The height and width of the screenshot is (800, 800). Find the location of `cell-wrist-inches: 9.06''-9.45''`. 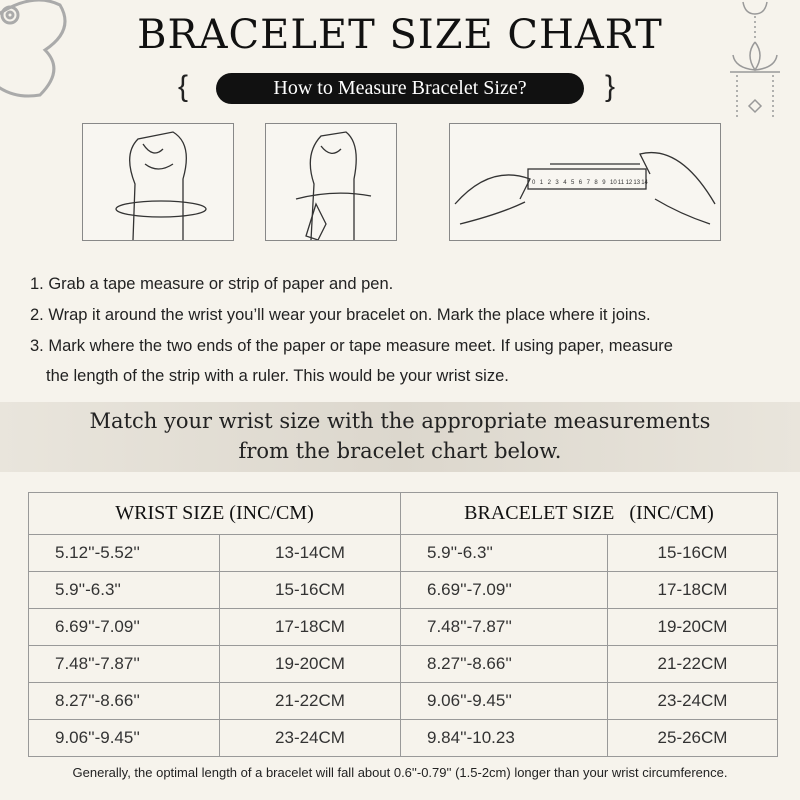

cell-wrist-inches: 9.06''-9.45'' is located at coordinates (124, 738).